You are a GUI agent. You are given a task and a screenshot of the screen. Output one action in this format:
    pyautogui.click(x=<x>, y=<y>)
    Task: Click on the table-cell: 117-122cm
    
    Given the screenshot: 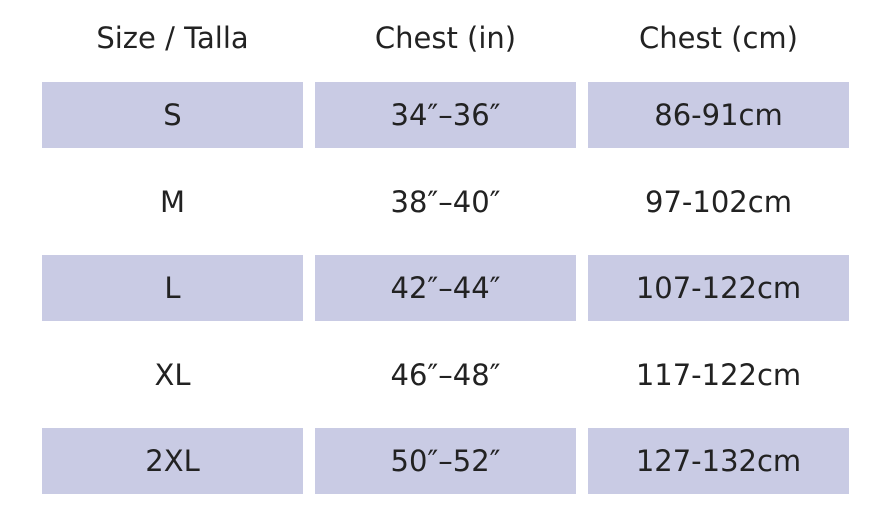 What is the action you would take?
    pyautogui.click(x=718, y=374)
    